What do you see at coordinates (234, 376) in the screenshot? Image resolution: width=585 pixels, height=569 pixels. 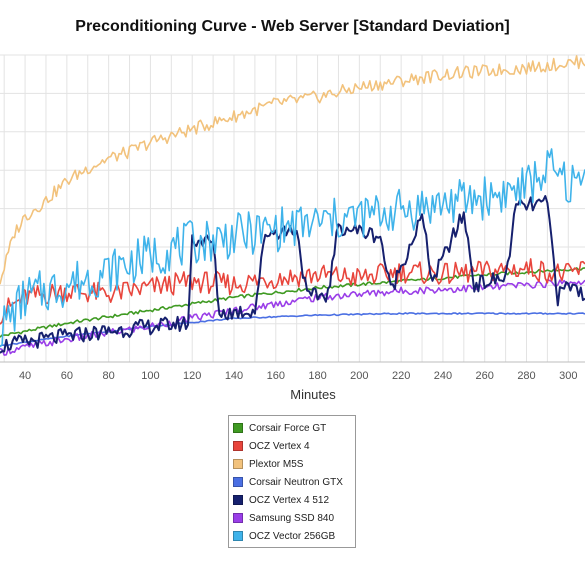 I see `x-tick-label: 140` at bounding box center [234, 376].